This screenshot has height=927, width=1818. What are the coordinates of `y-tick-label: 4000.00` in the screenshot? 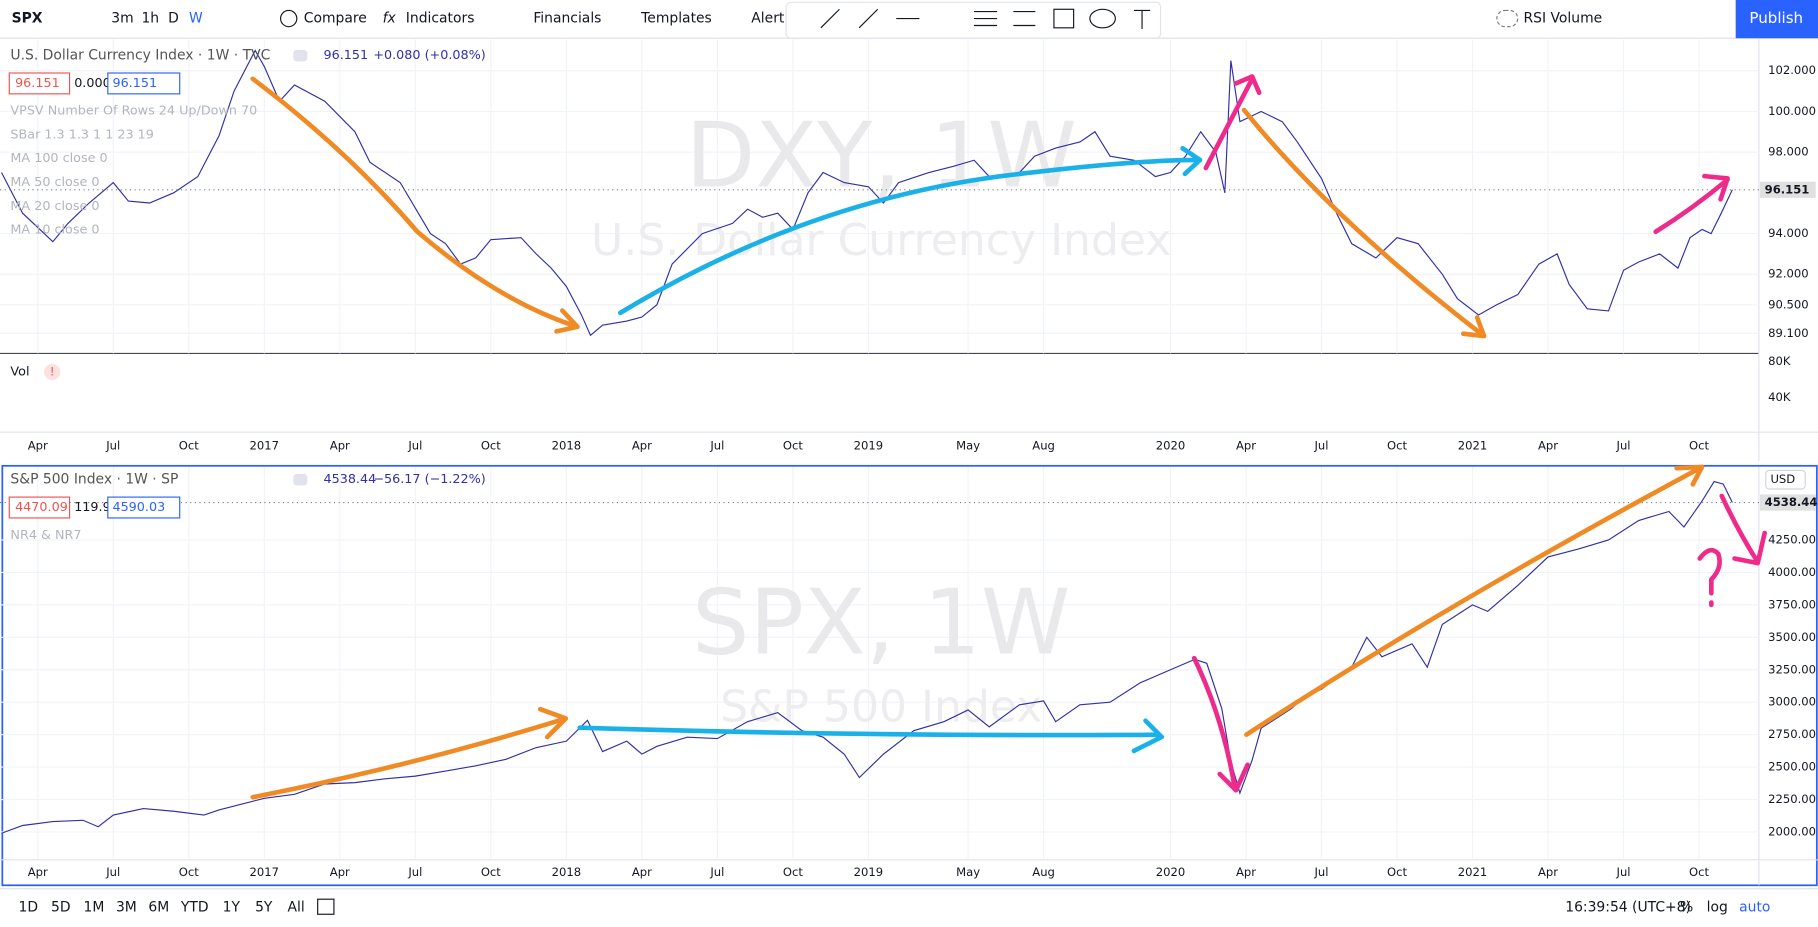 It's located at (1792, 572).